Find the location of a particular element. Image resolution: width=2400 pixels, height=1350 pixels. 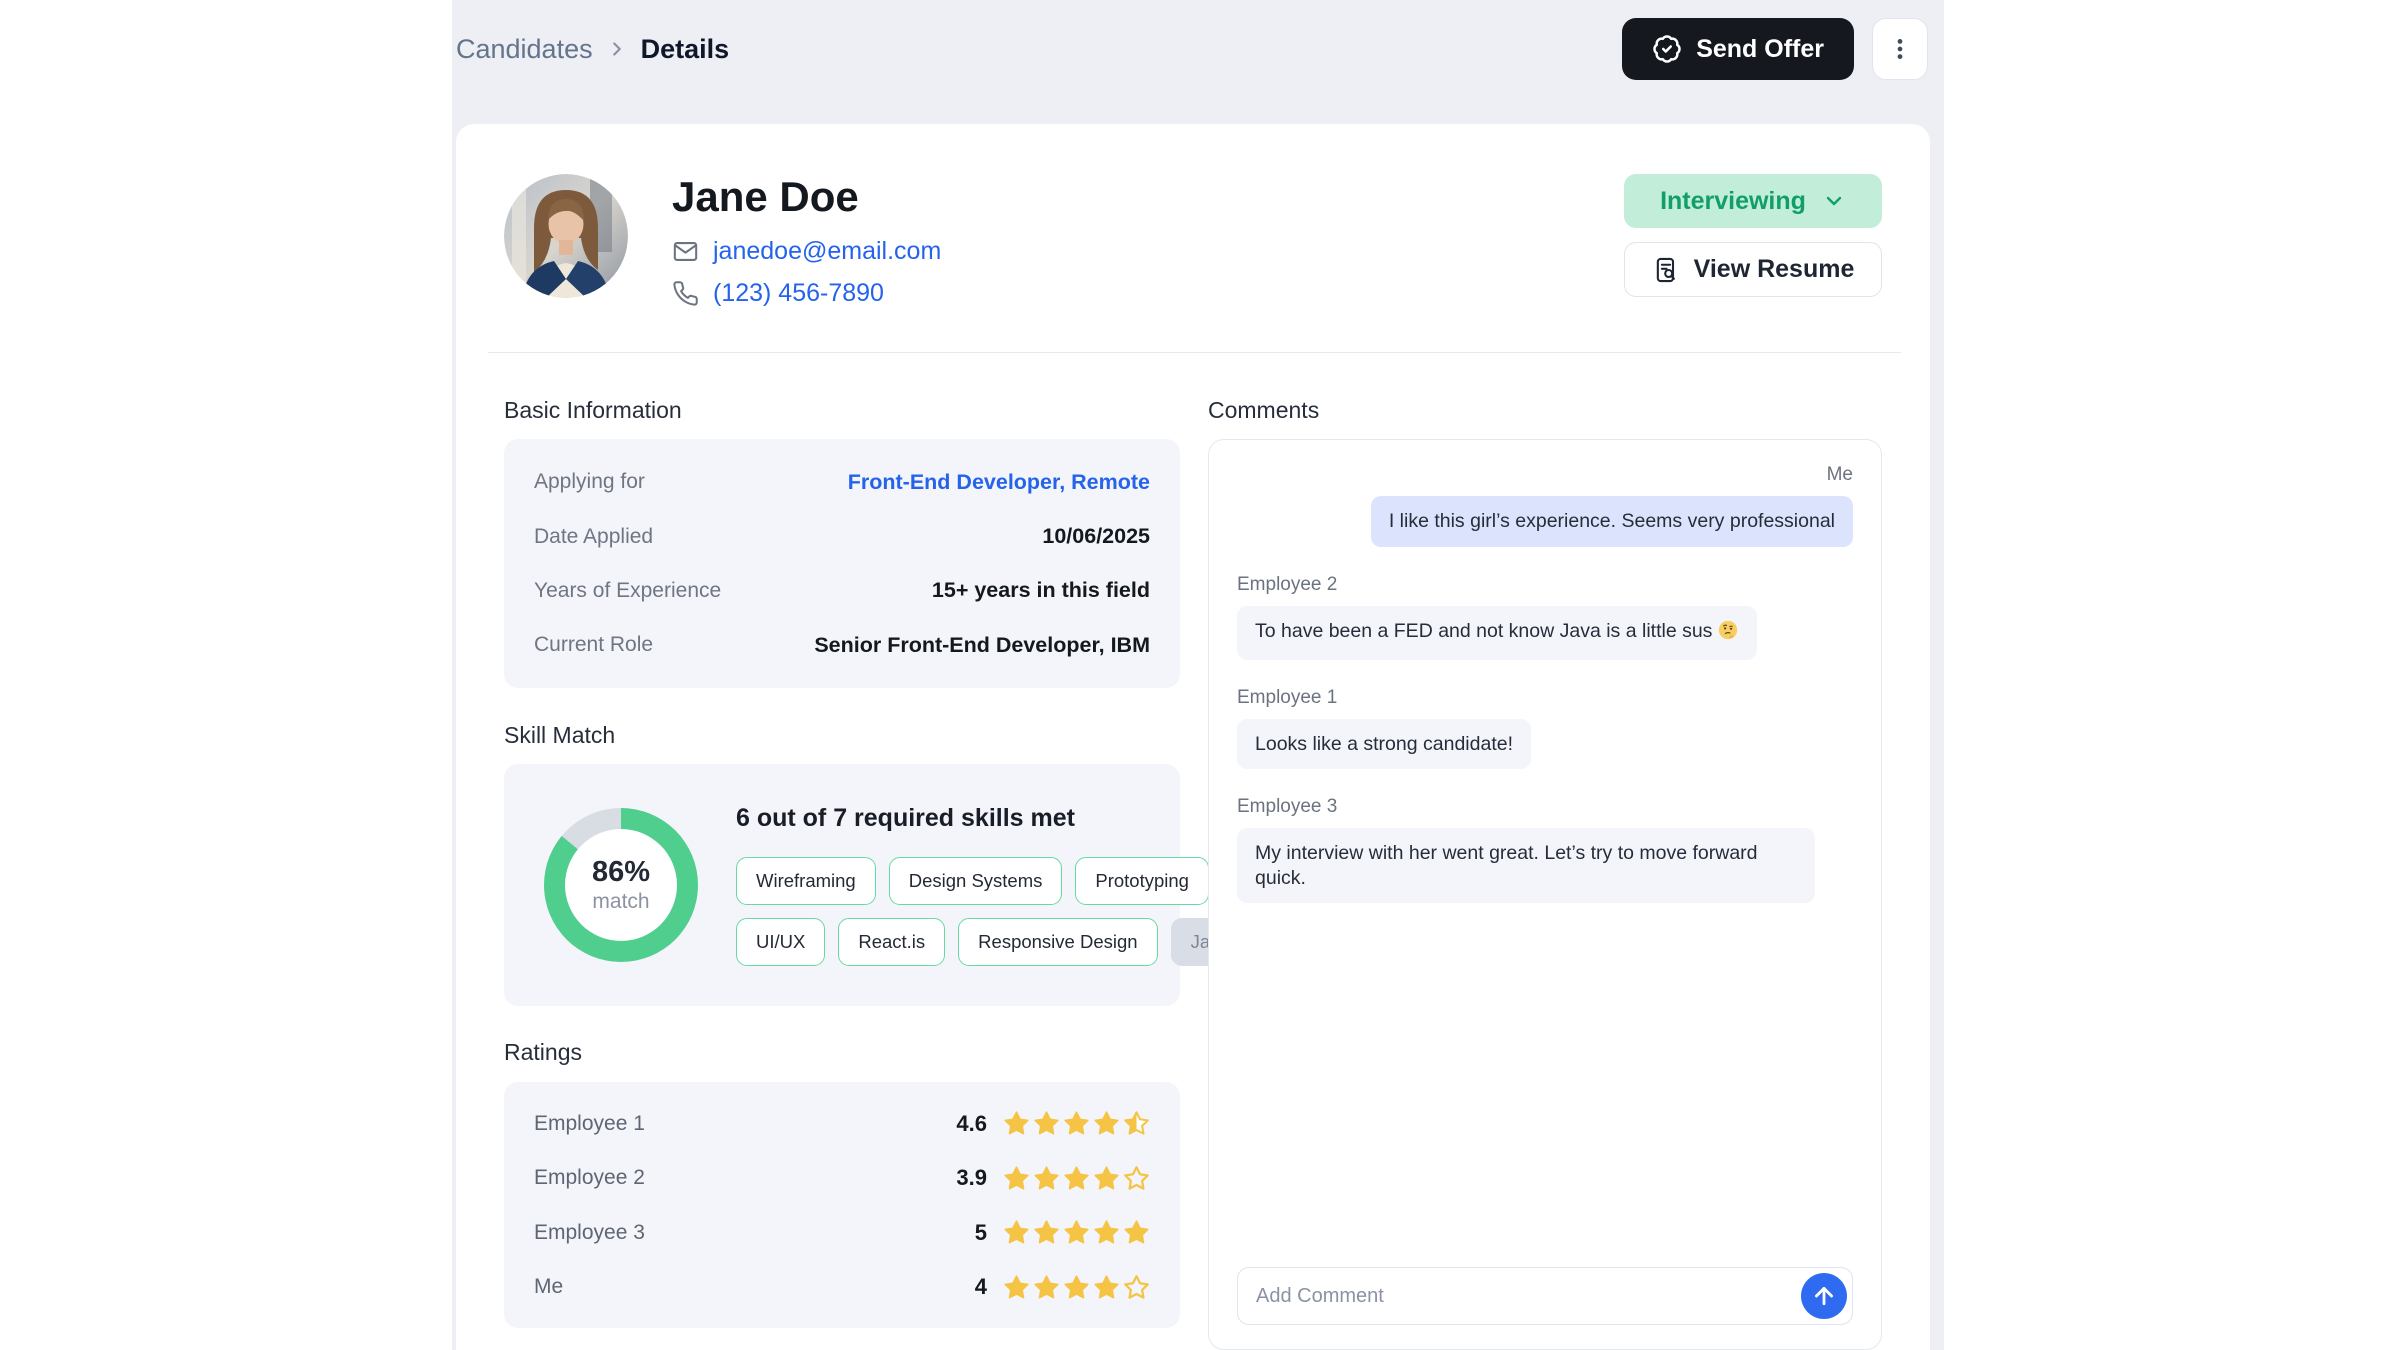

info-value: 10/06/2025 is located at coordinates (1096, 536).